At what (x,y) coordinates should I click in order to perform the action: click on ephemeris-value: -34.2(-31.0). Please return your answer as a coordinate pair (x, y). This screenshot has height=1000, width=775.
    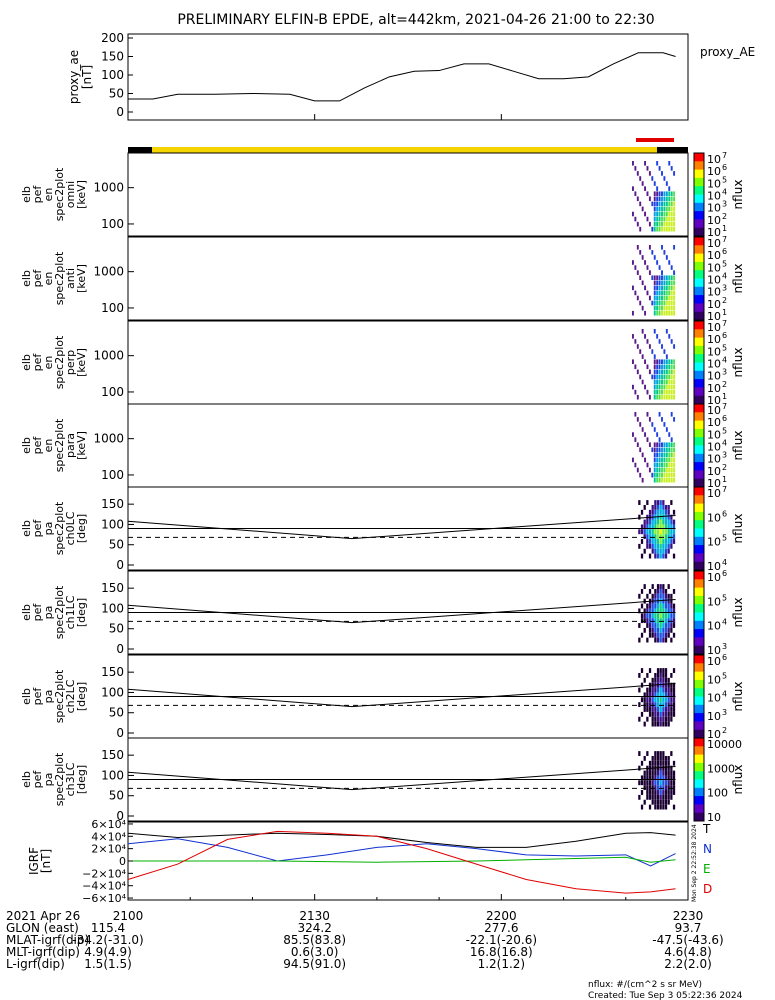
    Looking at the image, I should click on (107, 940).